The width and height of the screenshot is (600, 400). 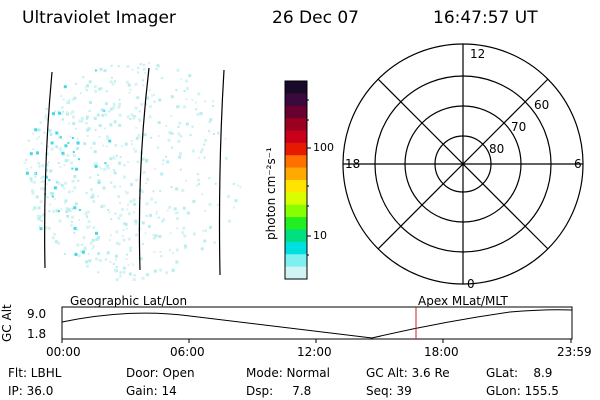 What do you see at coordinates (37, 314) in the screenshot?
I see `y-tick-top: 9.0` at bounding box center [37, 314].